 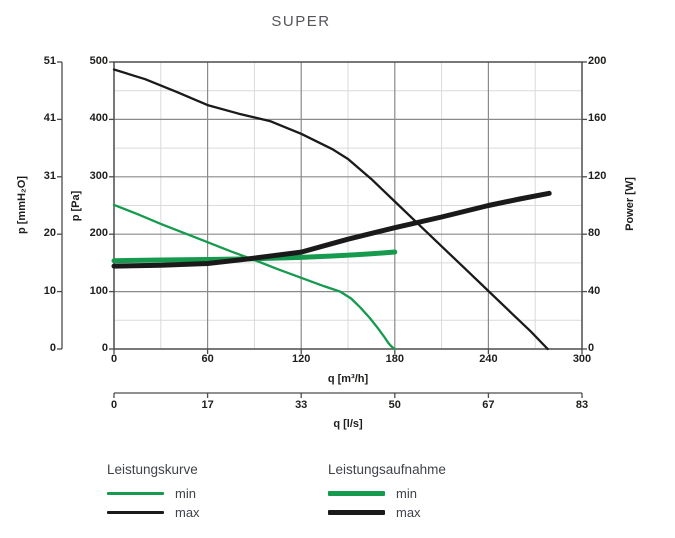 What do you see at coordinates (254, 277) in the screenshot?
I see `curve-leistungskurve-min` at bounding box center [254, 277].